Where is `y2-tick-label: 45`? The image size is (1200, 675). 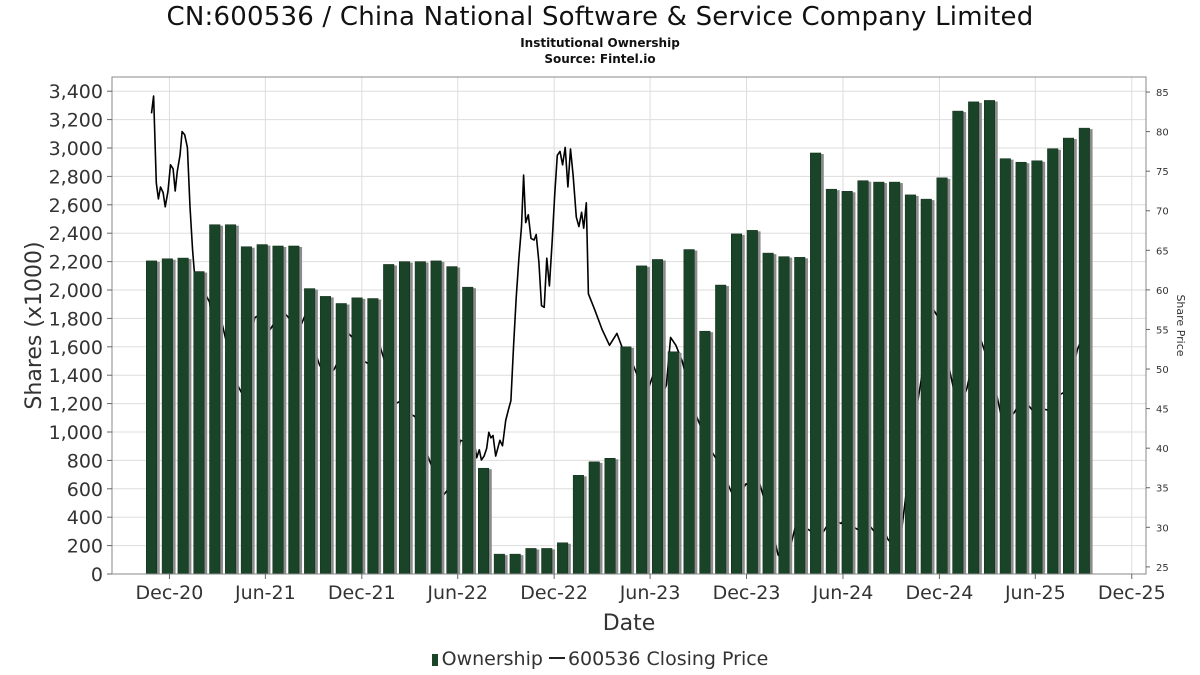
y2-tick-label: 45 is located at coordinates (1162, 410).